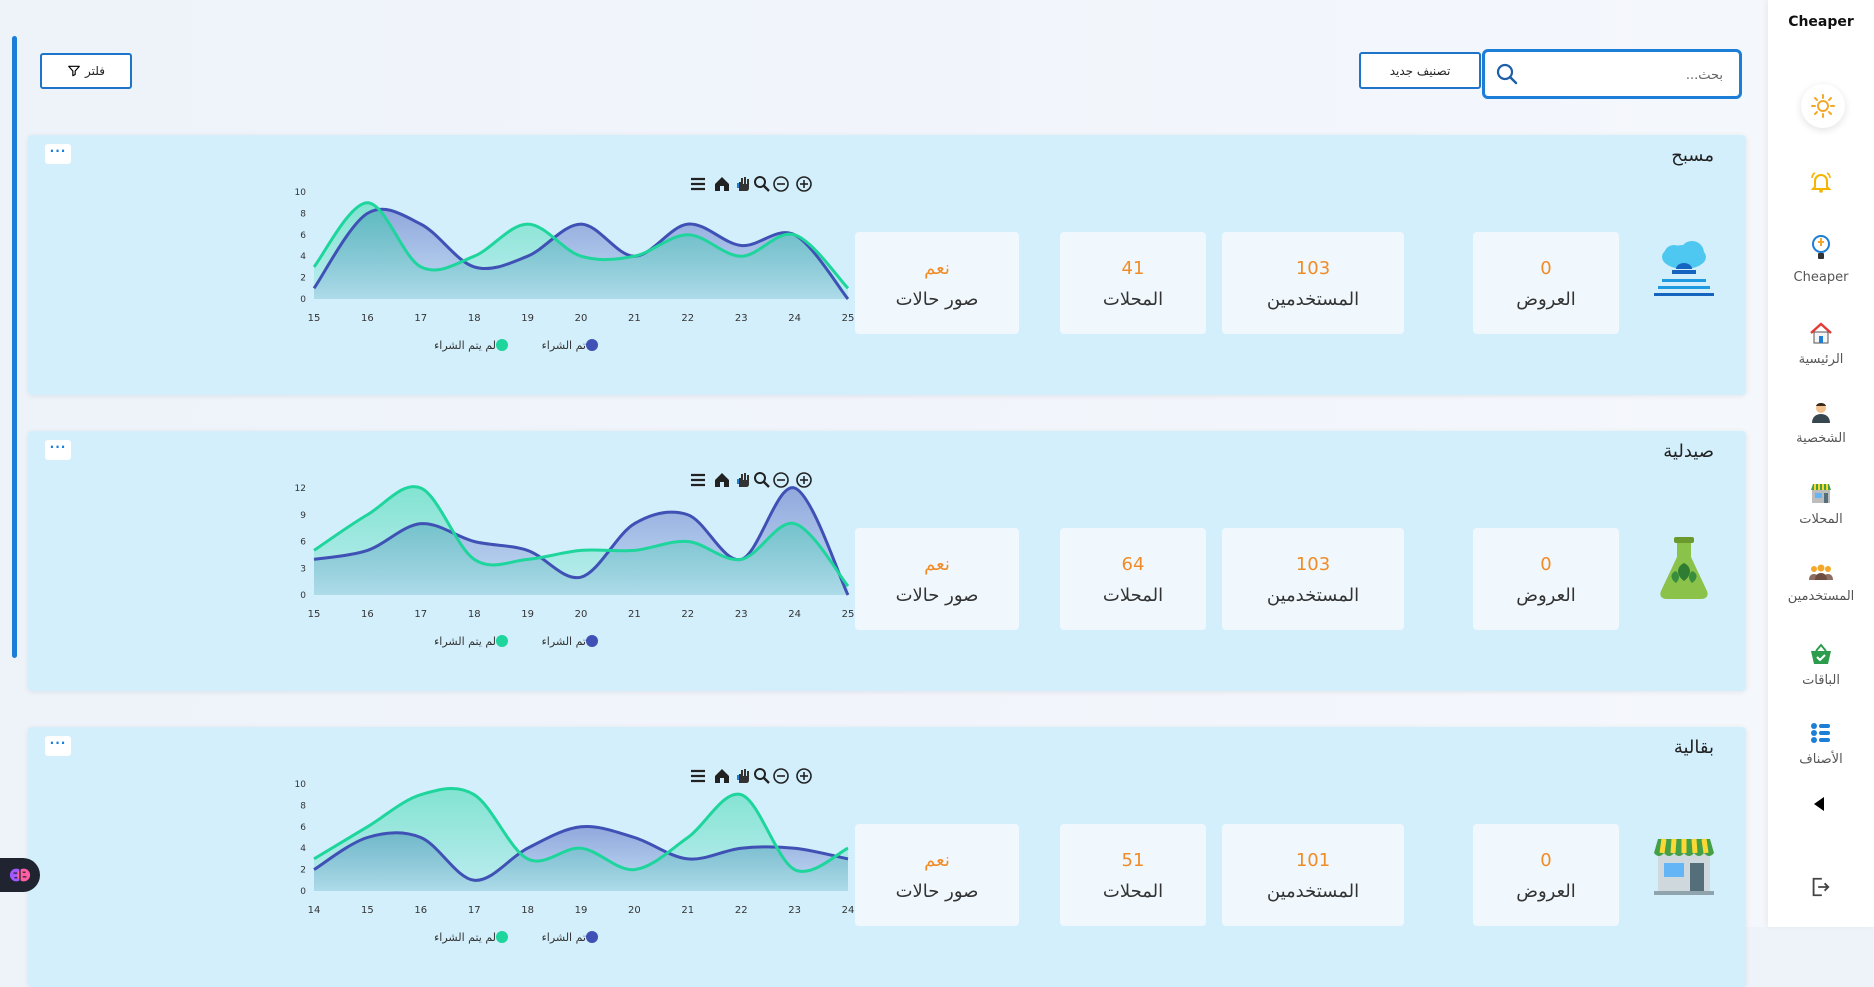  What do you see at coordinates (1821, 504) in the screenshot?
I see `sidebar-item-stores: المحلات` at bounding box center [1821, 504].